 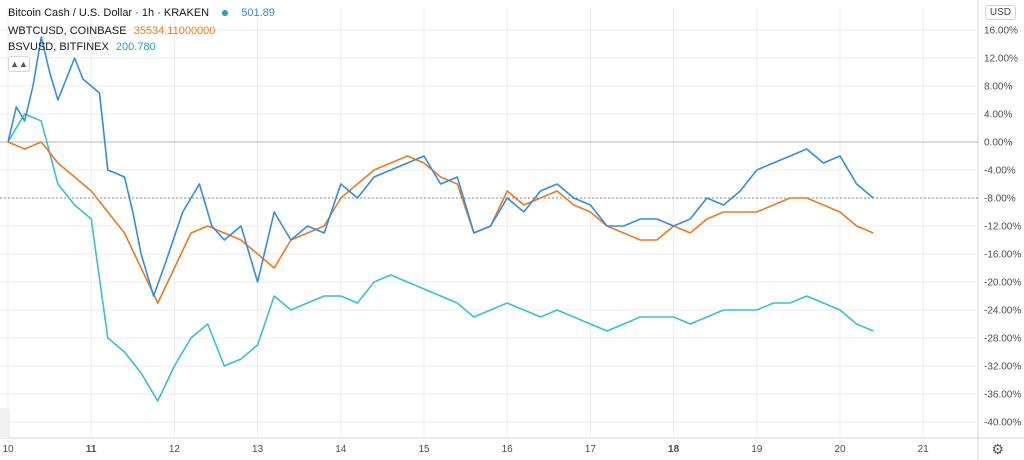 What do you see at coordinates (91, 449) in the screenshot?
I see `x-tick-label: 11` at bounding box center [91, 449].